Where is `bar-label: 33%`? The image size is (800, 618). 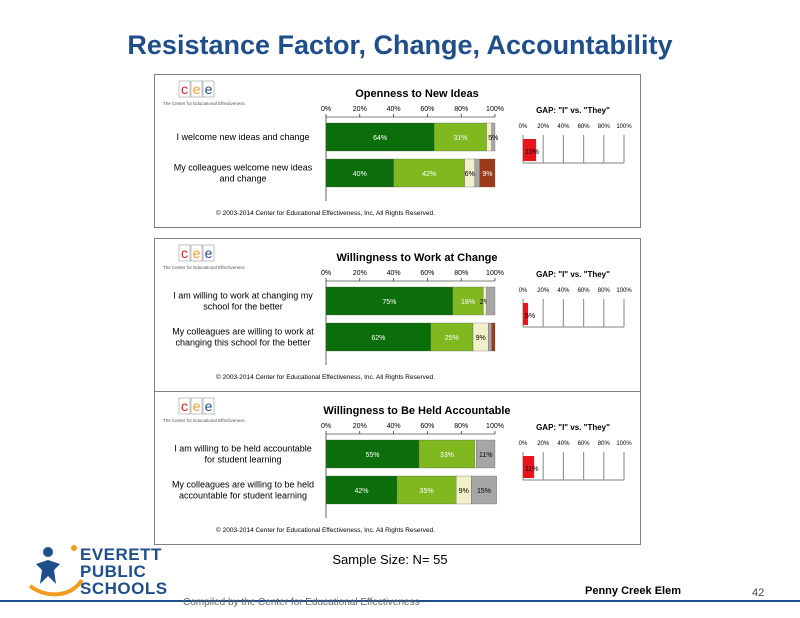 bar-label: 33% is located at coordinates (447, 455).